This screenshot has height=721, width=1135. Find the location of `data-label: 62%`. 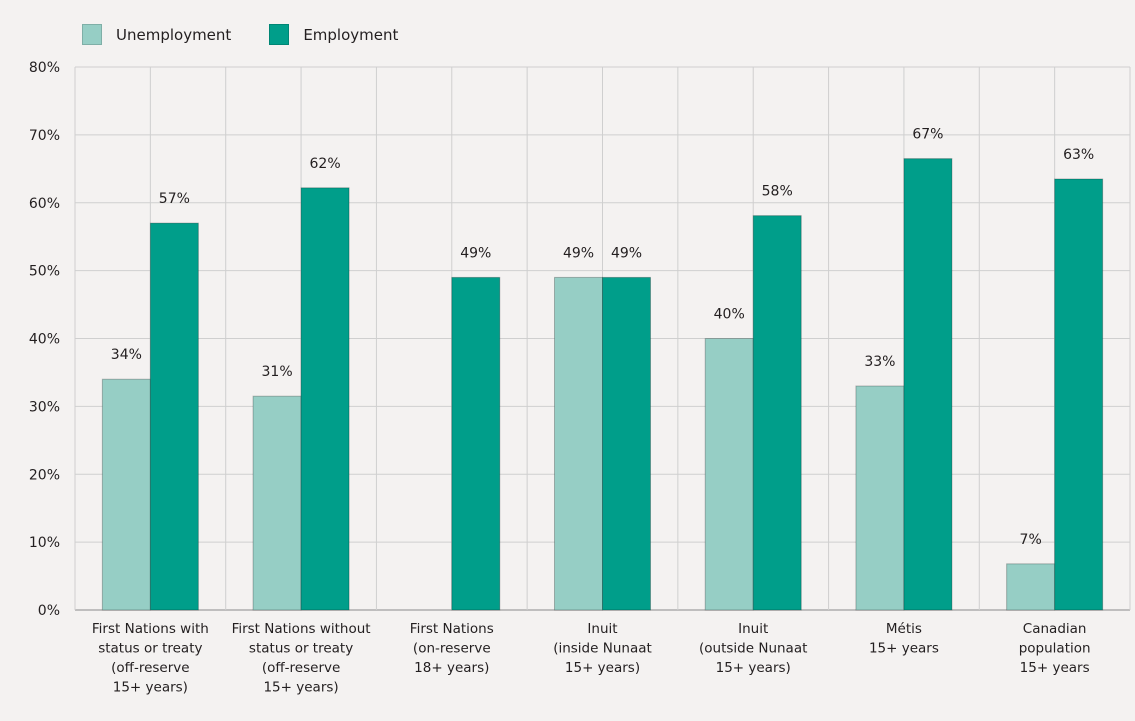

data-label: 62% is located at coordinates (325, 164).